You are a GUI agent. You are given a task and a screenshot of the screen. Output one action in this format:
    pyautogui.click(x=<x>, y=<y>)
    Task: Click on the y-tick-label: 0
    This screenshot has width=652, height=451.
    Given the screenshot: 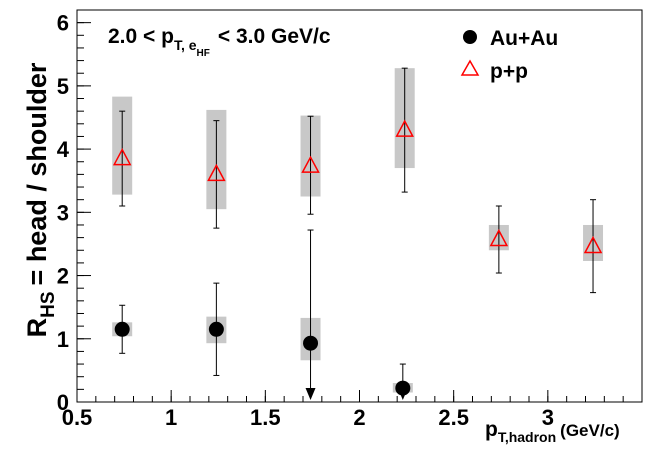 What is the action you would take?
    pyautogui.click(x=63, y=402)
    